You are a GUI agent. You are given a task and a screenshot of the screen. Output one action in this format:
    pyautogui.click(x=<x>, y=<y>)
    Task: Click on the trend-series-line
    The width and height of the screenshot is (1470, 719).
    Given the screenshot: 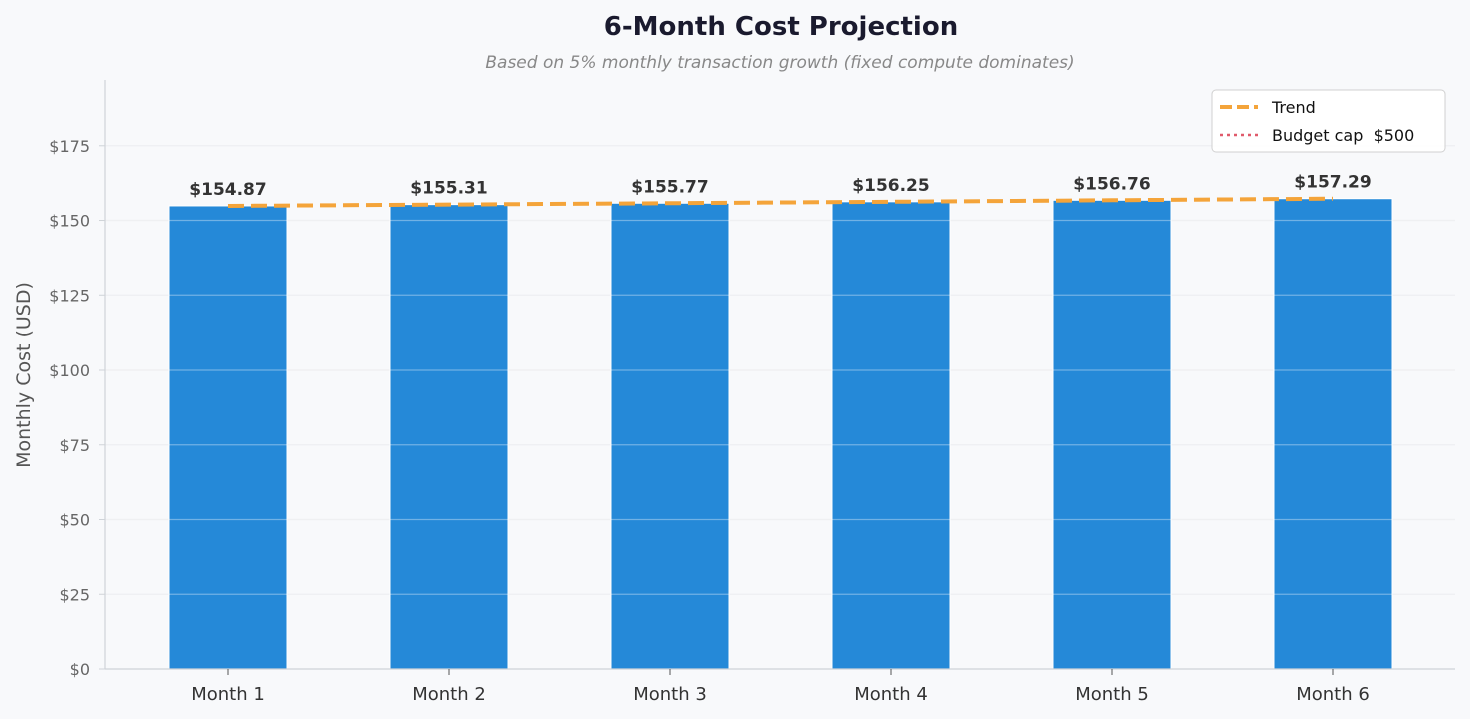 What is the action you would take?
    pyautogui.click(x=780, y=202)
    